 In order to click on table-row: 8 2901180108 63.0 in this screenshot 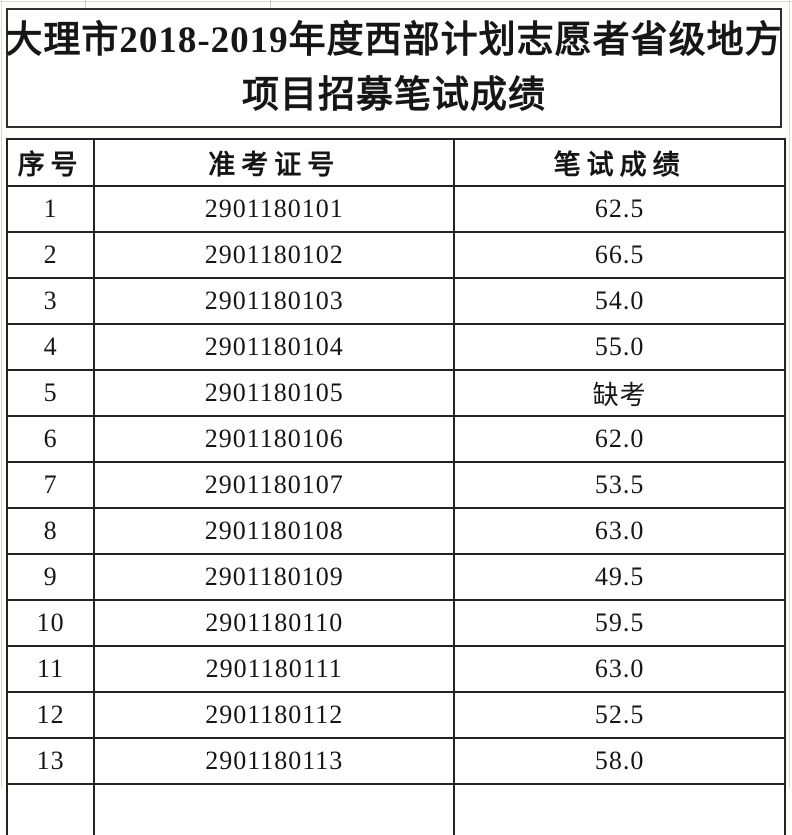, I will do `click(395, 531)`.